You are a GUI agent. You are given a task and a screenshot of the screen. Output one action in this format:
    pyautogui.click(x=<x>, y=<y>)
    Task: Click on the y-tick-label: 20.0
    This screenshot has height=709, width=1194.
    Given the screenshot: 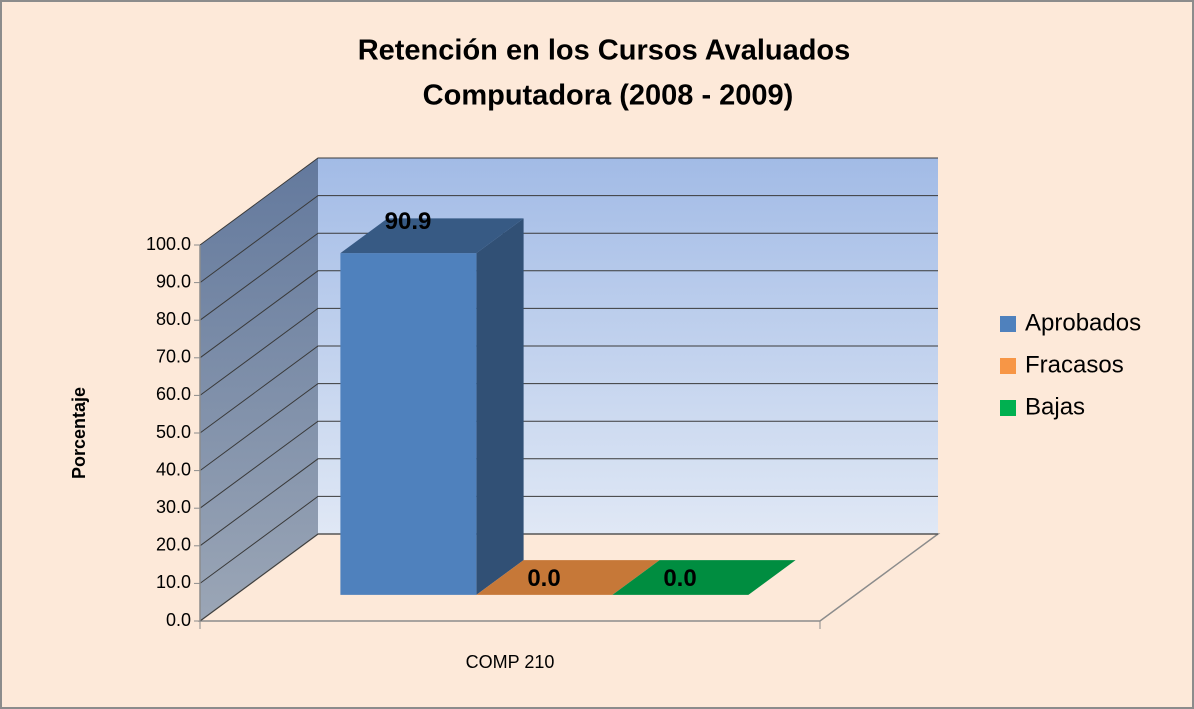 What is the action you would take?
    pyautogui.click(x=173, y=545)
    